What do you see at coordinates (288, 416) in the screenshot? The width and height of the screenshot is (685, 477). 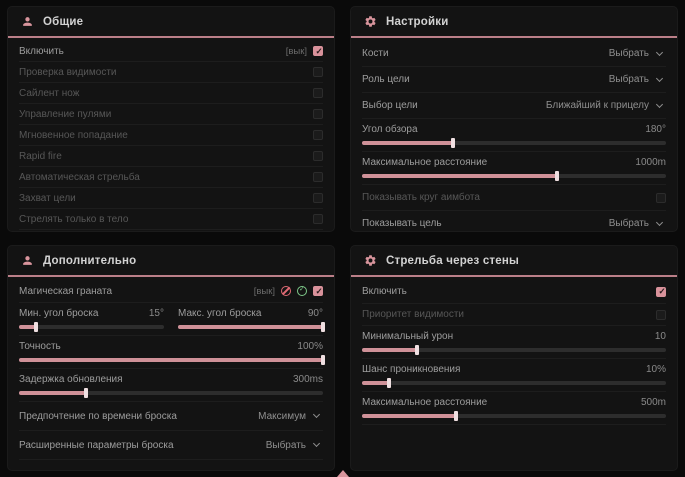 I see `throw-time-dropdown: Максимум` at bounding box center [288, 416].